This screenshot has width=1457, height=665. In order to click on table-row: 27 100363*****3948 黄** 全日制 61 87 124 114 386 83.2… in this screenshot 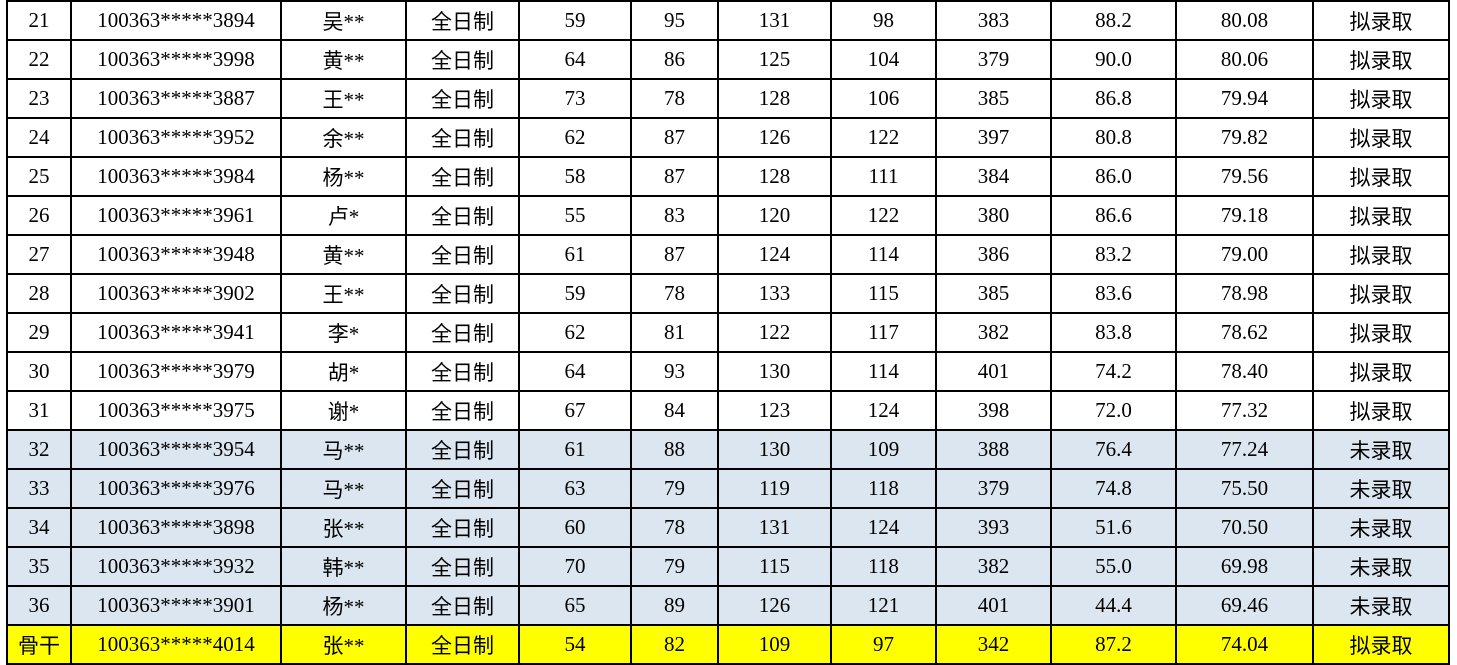, I will do `click(728, 254)`.